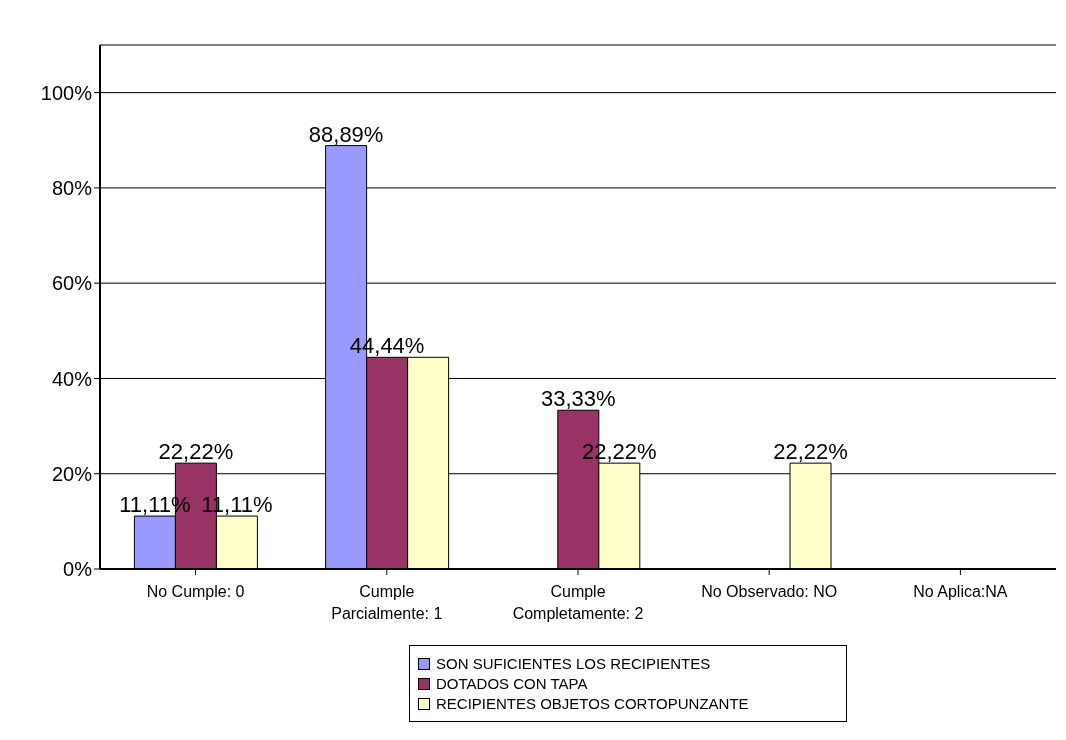 This screenshot has height=740, width=1066. What do you see at coordinates (72, 473) in the screenshot?
I see `y-tick-label: 20%` at bounding box center [72, 473].